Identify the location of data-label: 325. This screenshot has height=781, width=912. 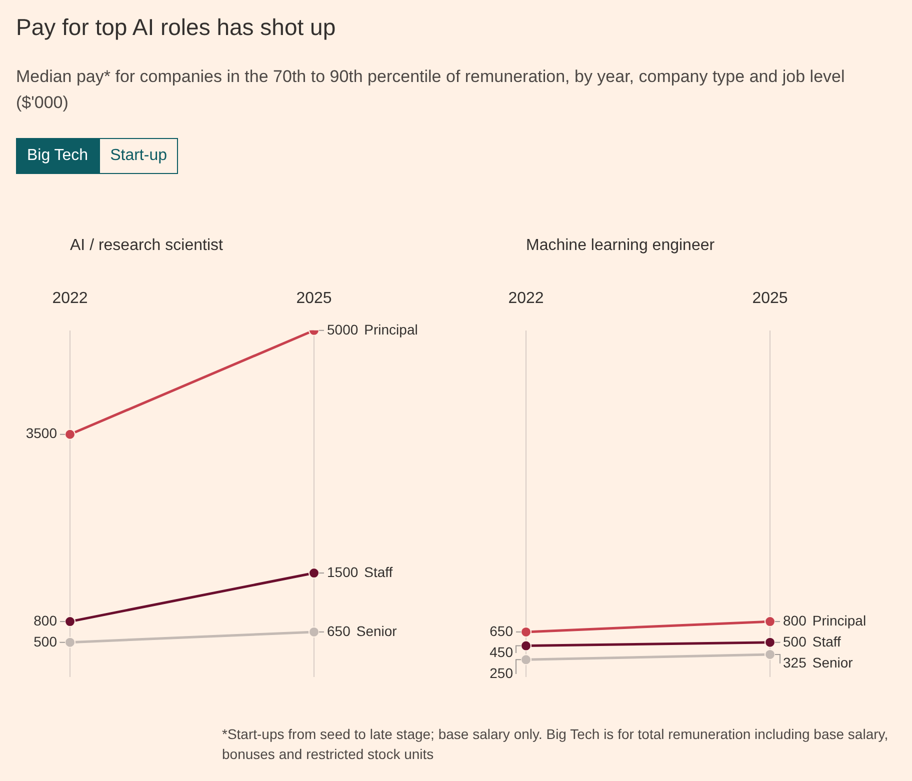
(795, 662).